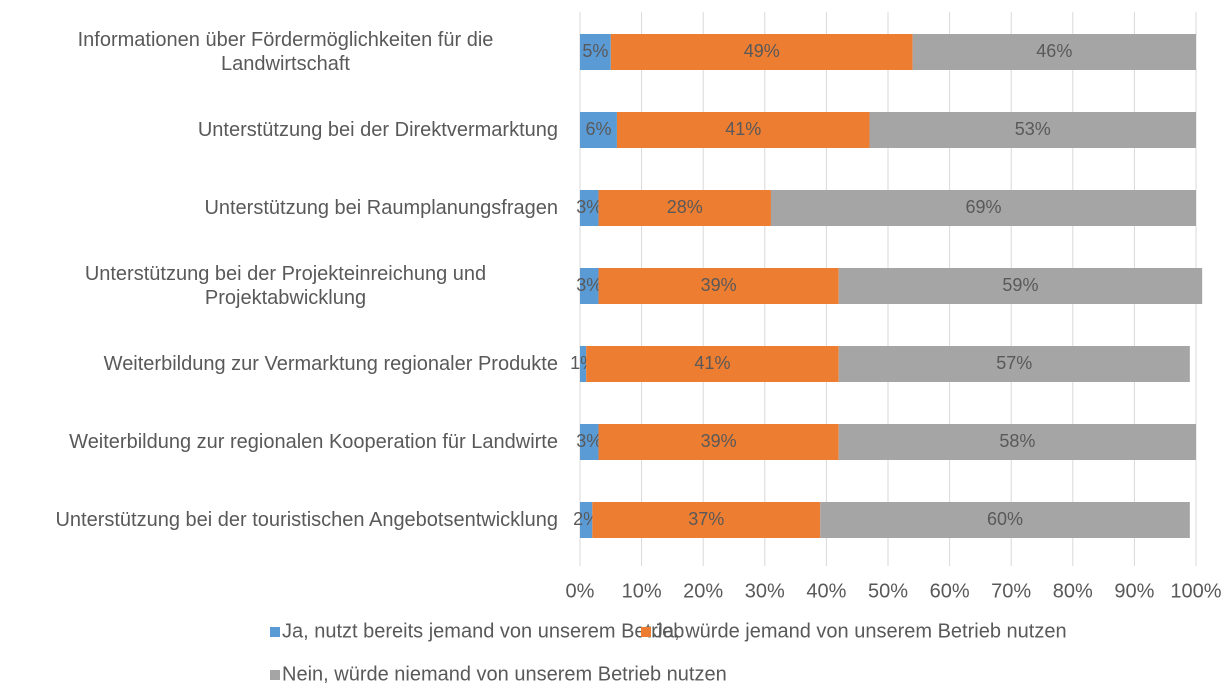  I want to click on data-label: 37%, so click(706, 519).